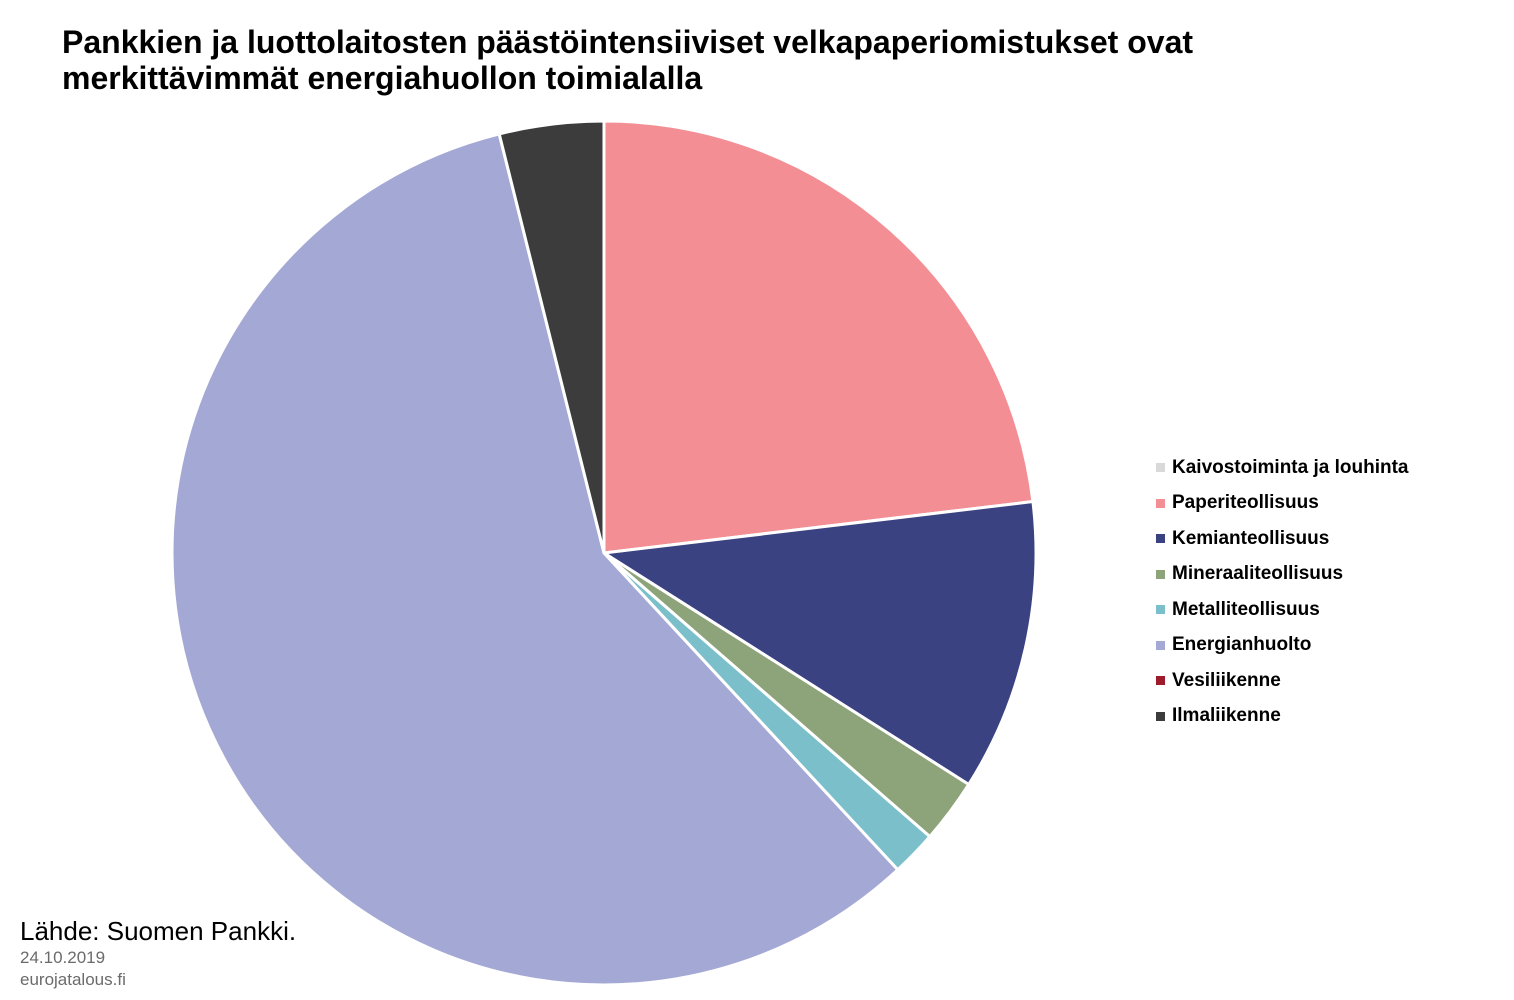 The width and height of the screenshot is (1514, 1000). What do you see at coordinates (1326, 610) in the screenshot?
I see `legend-item-metalliteollisuus: Metalliteollisuus` at bounding box center [1326, 610].